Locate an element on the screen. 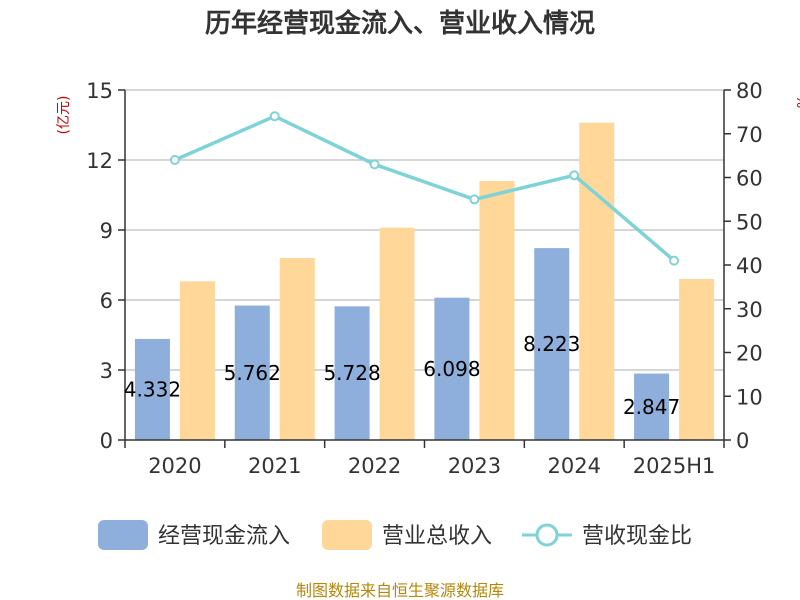  left-axis-tick-label: 6 is located at coordinates (106, 301).